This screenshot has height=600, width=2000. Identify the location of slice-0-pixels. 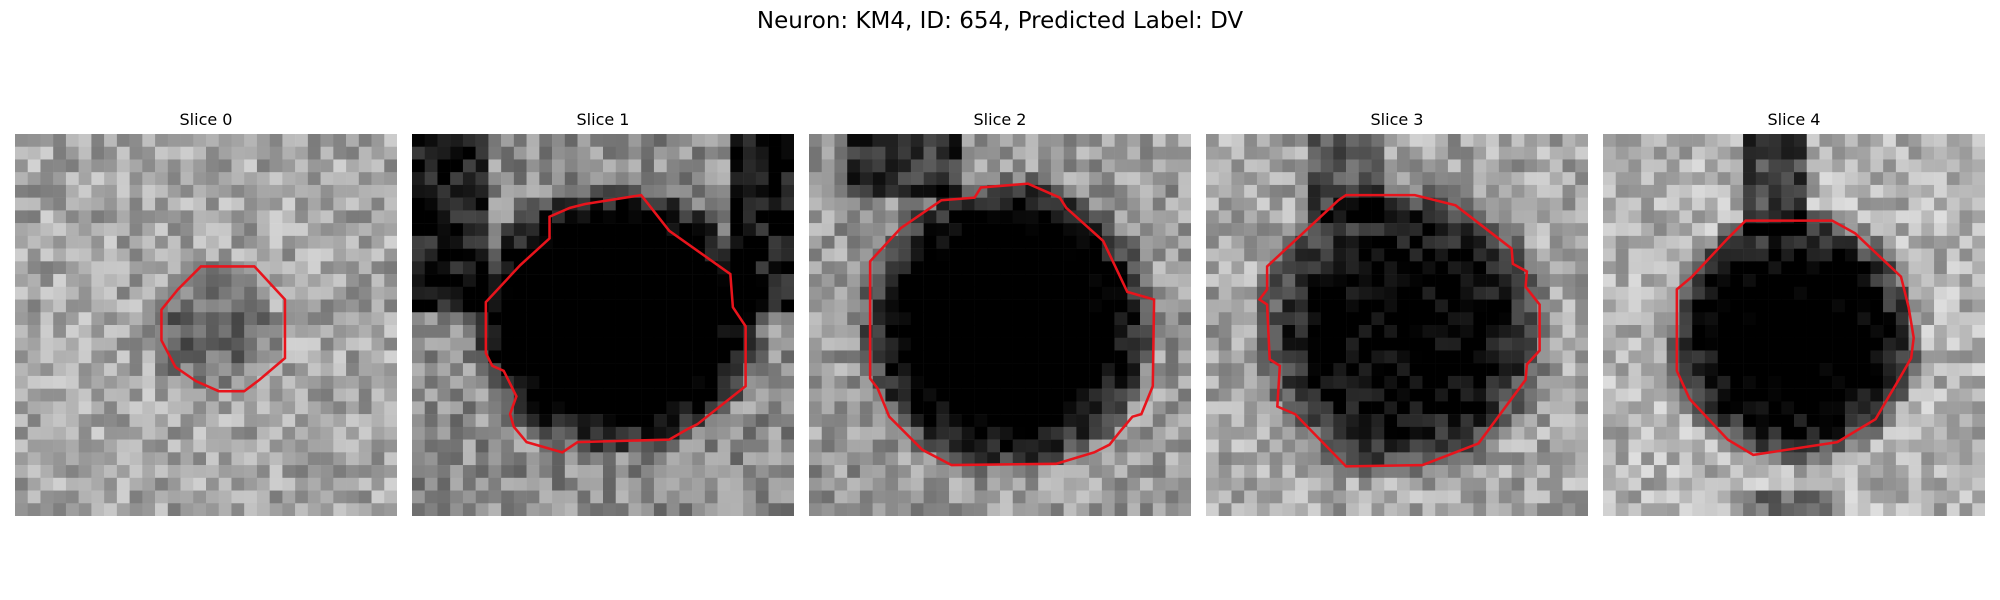
(206, 325).